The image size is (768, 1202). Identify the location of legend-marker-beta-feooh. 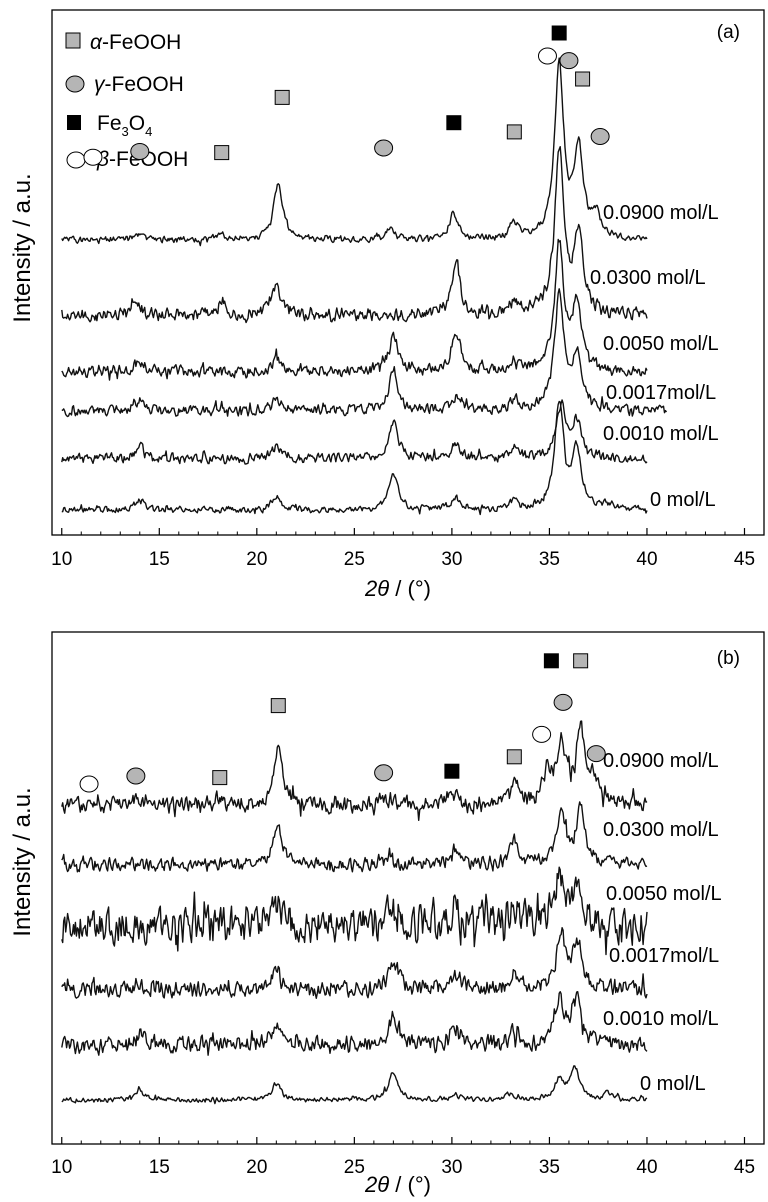
(76, 160).